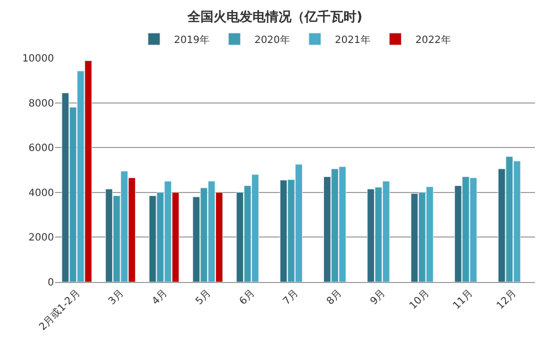  What do you see at coordinates (291, 298) in the screenshot?
I see `x-tick-label: 7月` at bounding box center [291, 298].